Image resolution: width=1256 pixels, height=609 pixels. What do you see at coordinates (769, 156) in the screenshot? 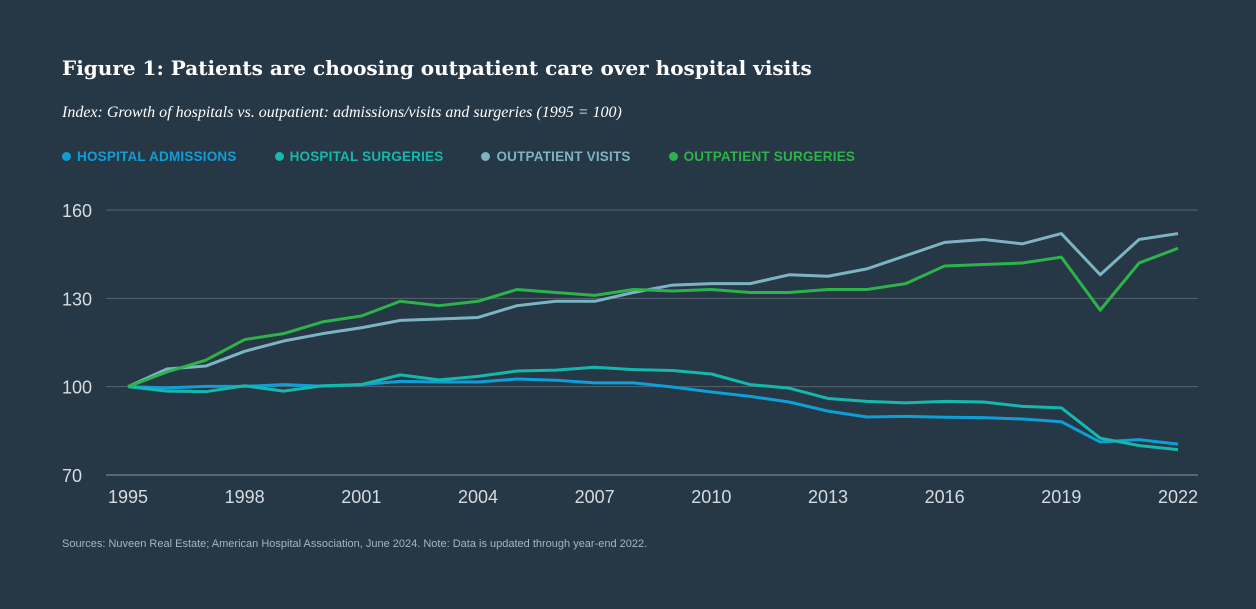
I see `legend-label: OUTPATIENT SURGERIES` at bounding box center [769, 156].